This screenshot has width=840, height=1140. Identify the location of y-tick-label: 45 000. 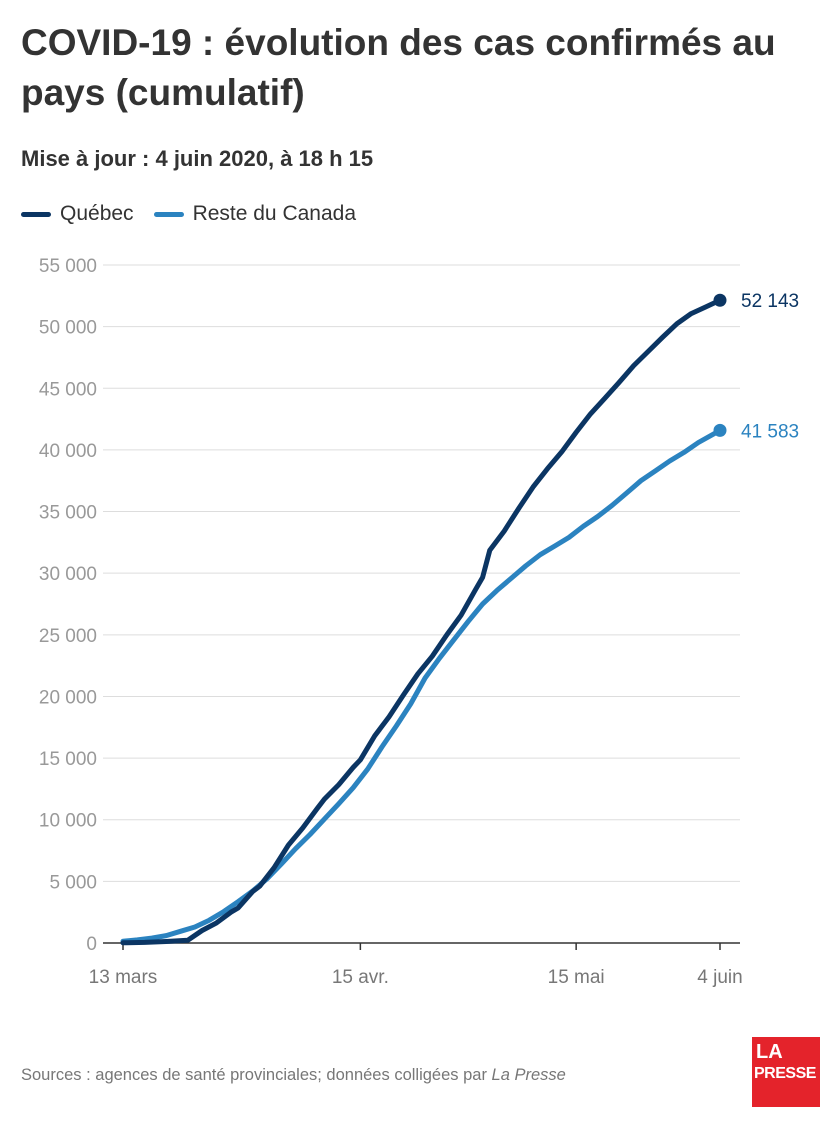
(68, 389).